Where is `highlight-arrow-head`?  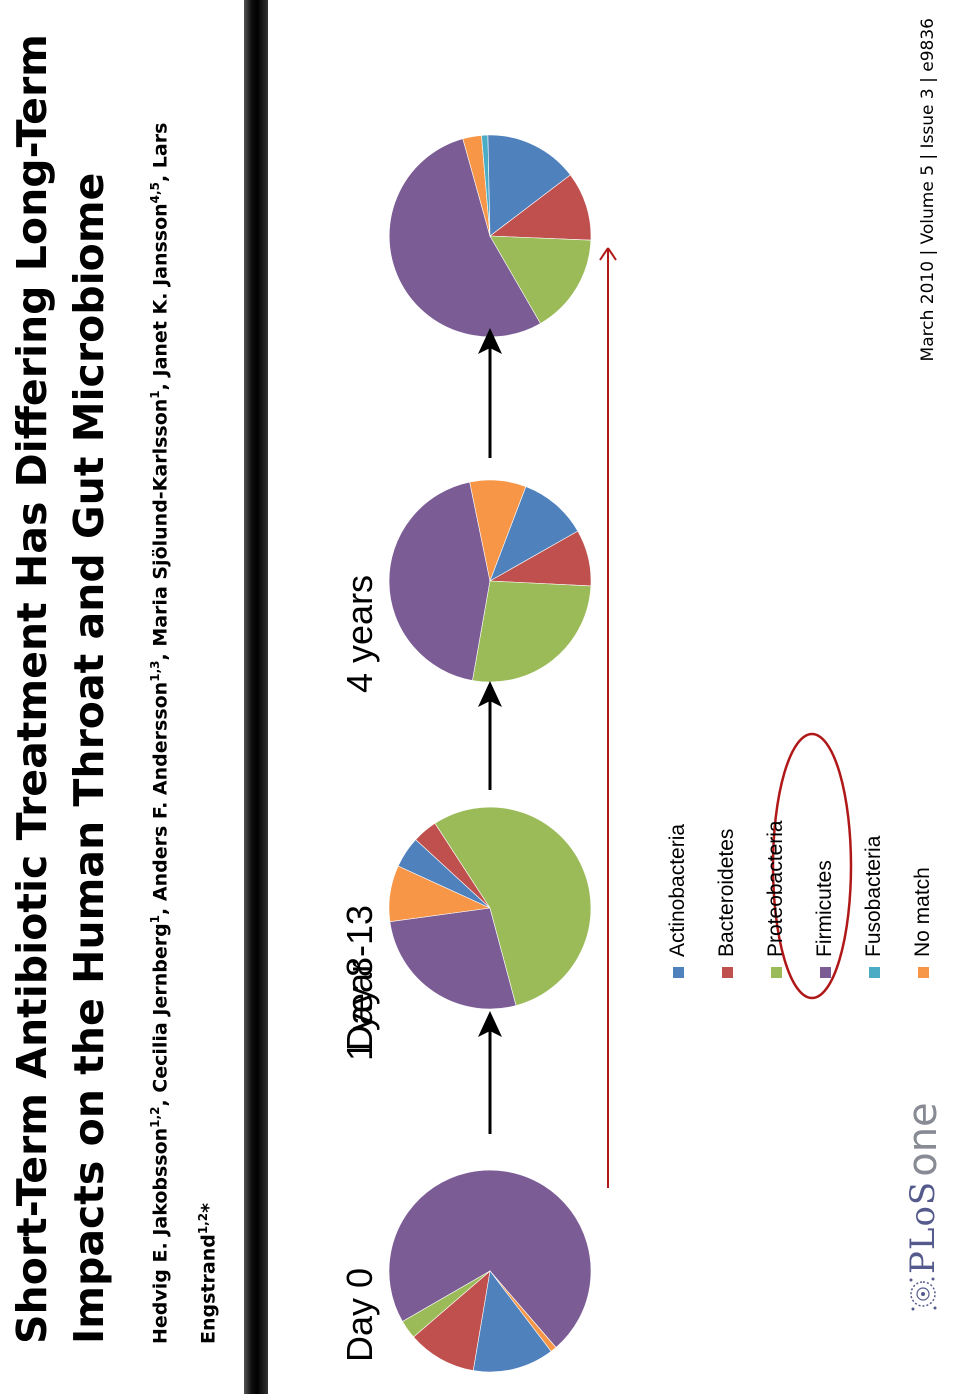 highlight-arrow-head is located at coordinates (608, 254).